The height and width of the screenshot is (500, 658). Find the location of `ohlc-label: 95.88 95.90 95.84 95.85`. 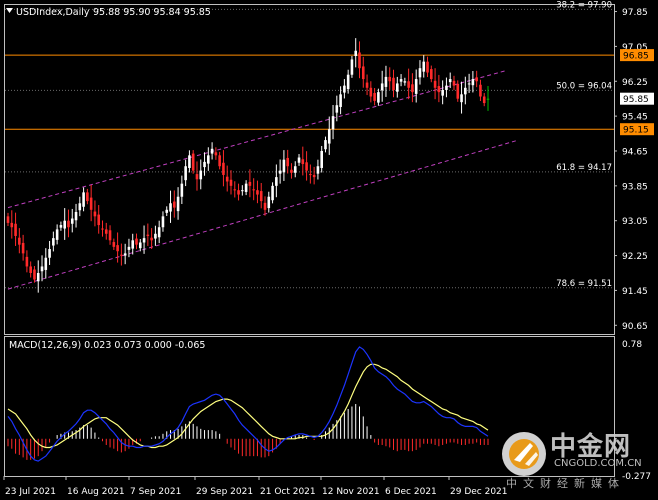

ohlc-label: 95.88 95.90 95.84 95.85 is located at coordinates (152, 12).